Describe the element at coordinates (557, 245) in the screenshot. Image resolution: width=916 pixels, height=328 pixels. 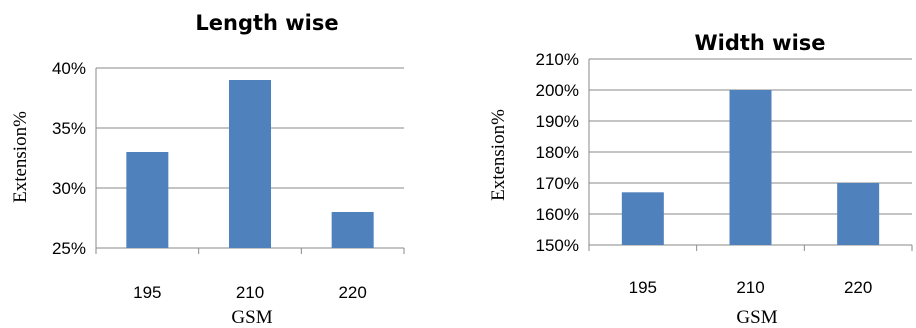
I see `y-tick-label: 150%` at that location.